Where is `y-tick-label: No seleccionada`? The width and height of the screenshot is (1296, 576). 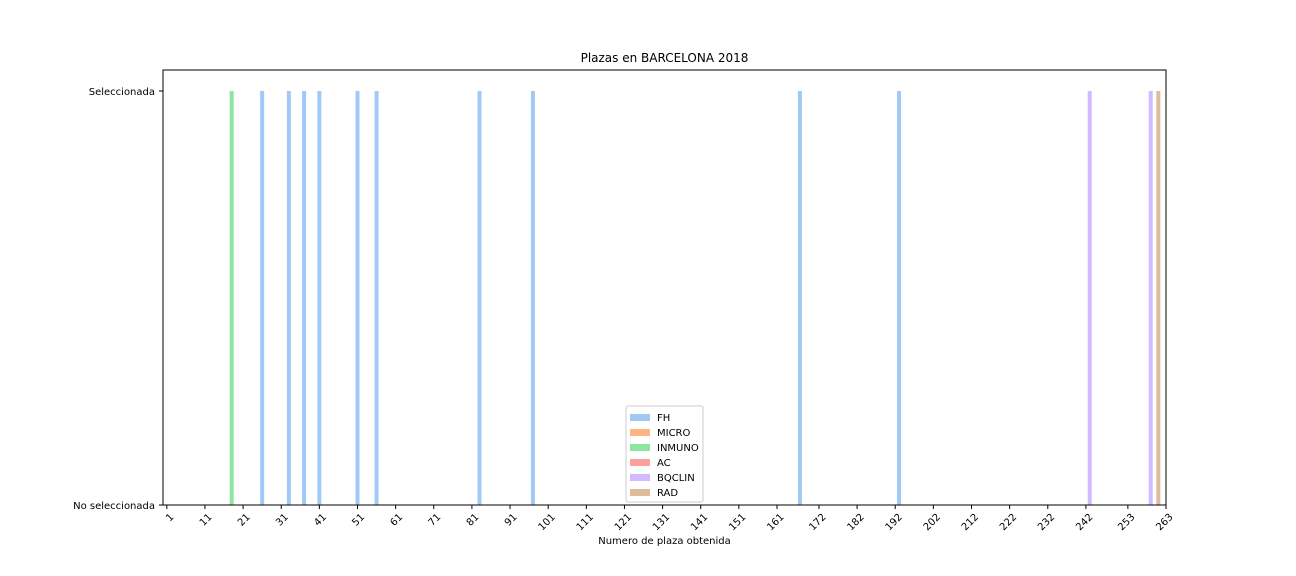 y-tick-label: No seleccionada is located at coordinates (114, 506).